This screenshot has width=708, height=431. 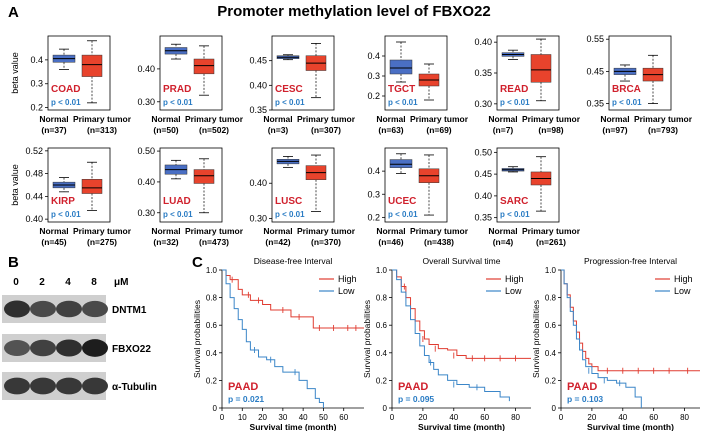 I want to click on sample-count: (n=502), so click(x=214, y=130).